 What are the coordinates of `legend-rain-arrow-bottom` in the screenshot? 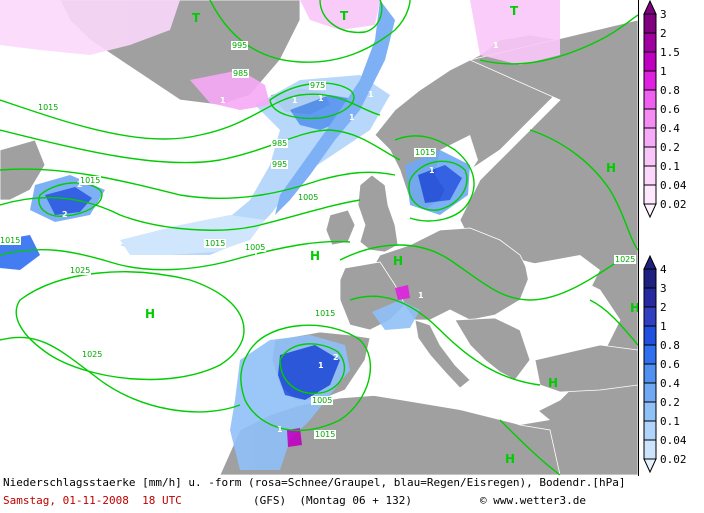 It's located at (650, 466).